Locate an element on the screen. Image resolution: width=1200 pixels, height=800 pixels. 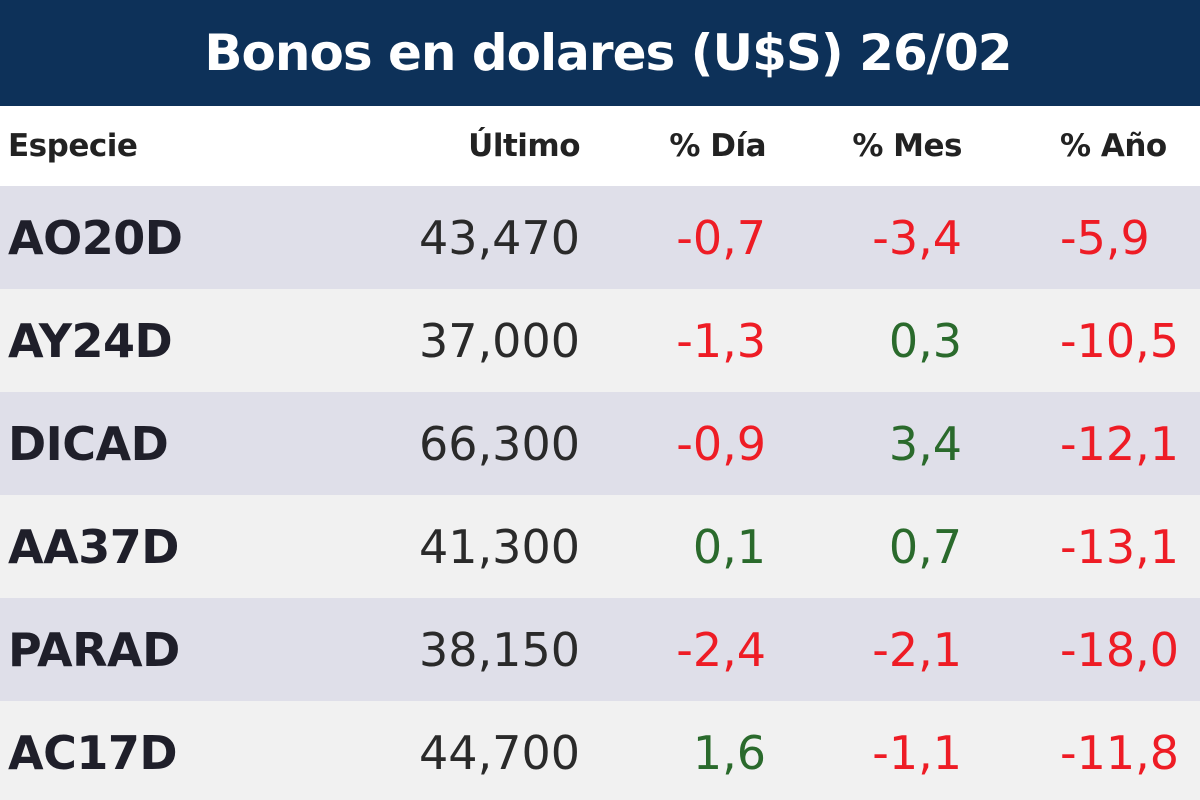
table-title: Bonos en dolares (U$S) 26/02 is located at coordinates (608, 53).